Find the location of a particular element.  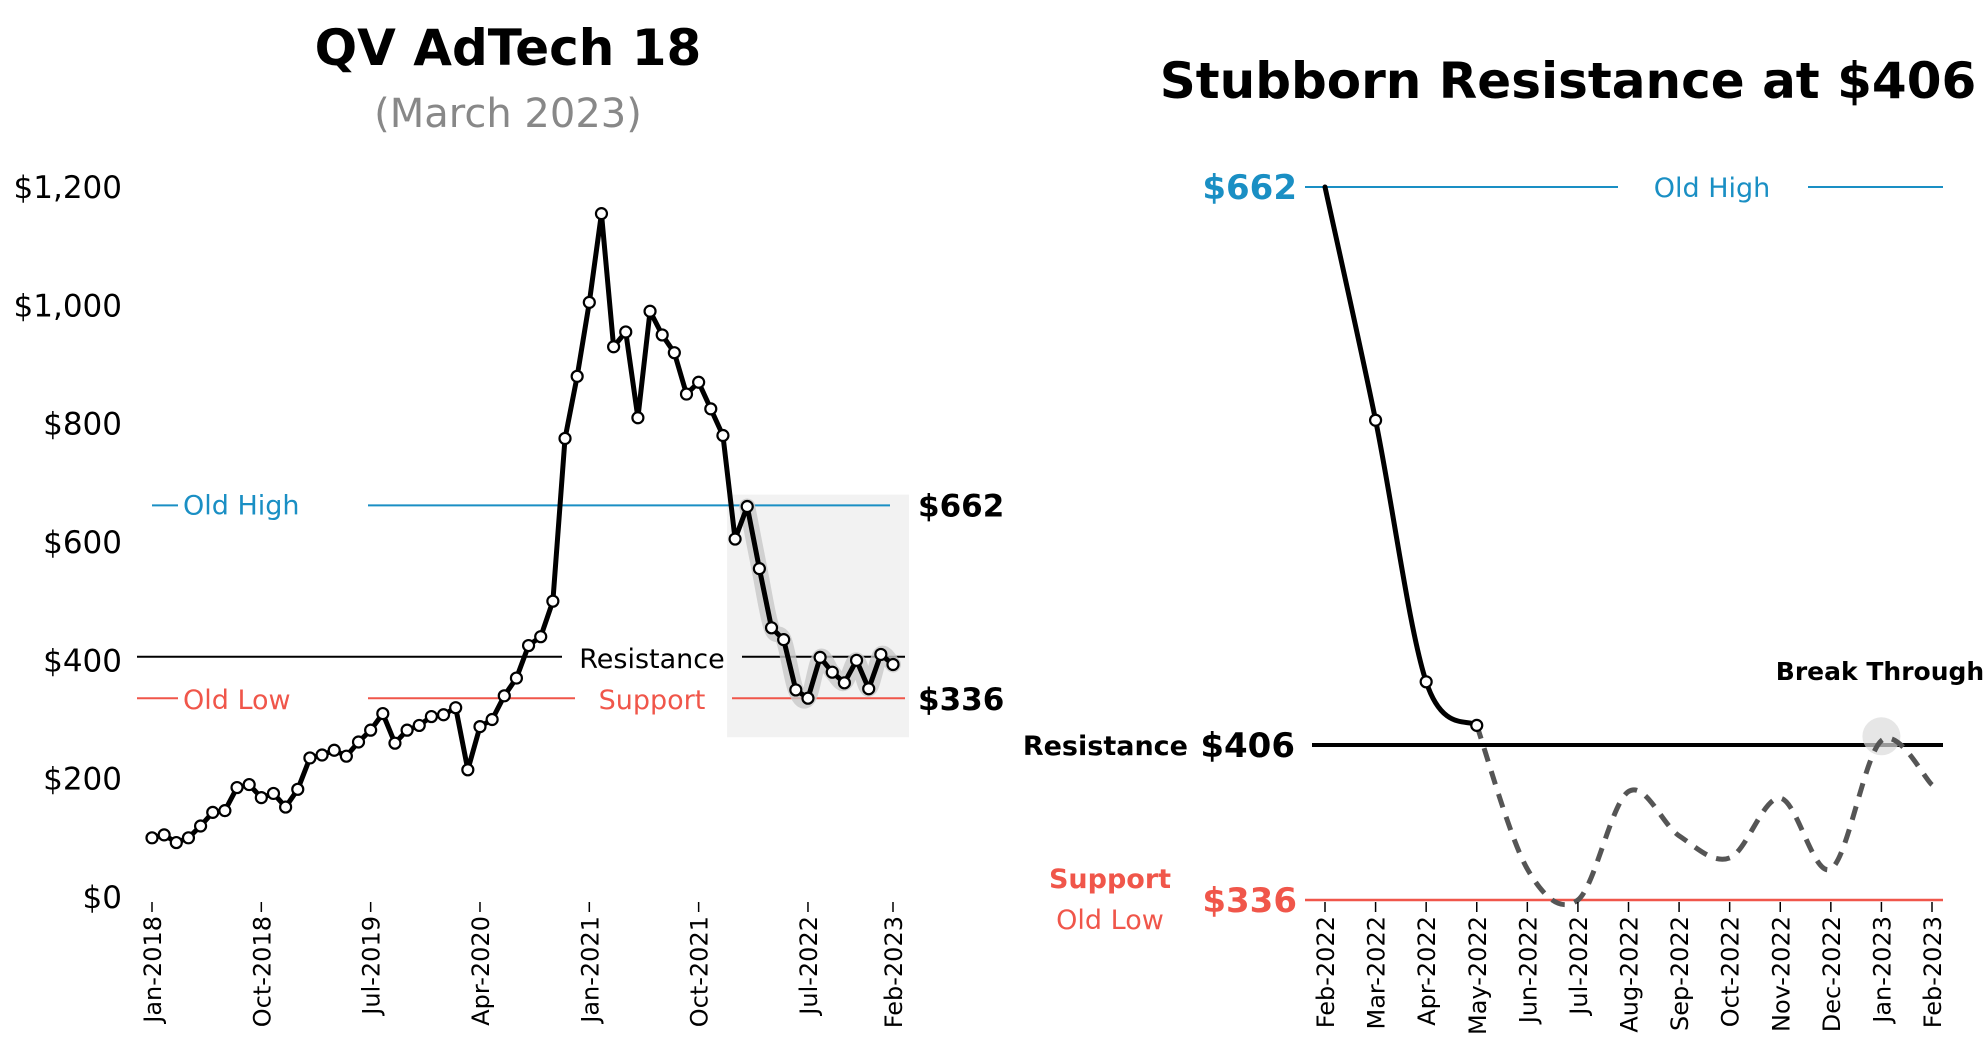

x-tick-label: Dec-2022 is located at coordinates (1832, 974).